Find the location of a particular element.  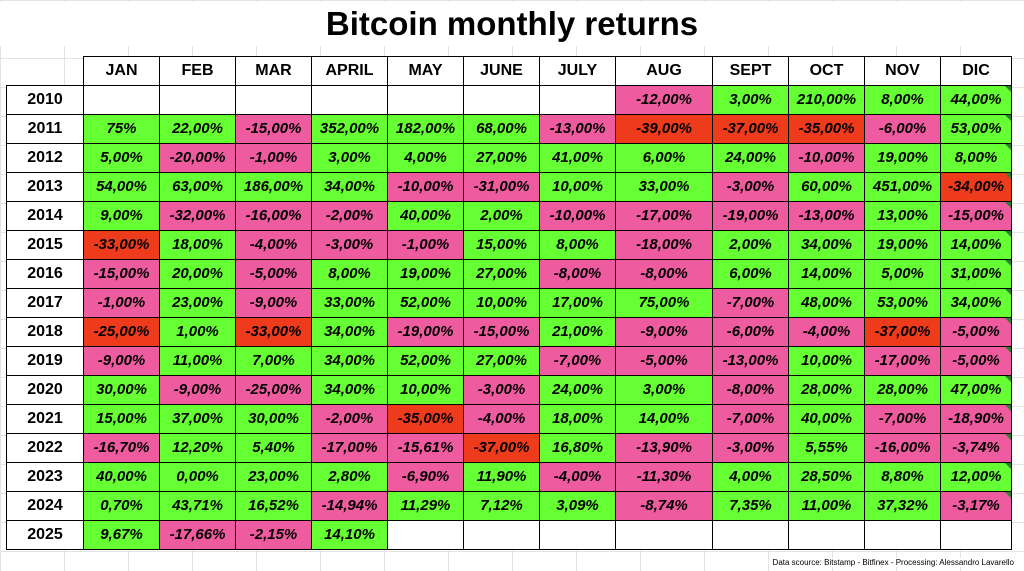

month-header-feb: FEB is located at coordinates (197, 71).